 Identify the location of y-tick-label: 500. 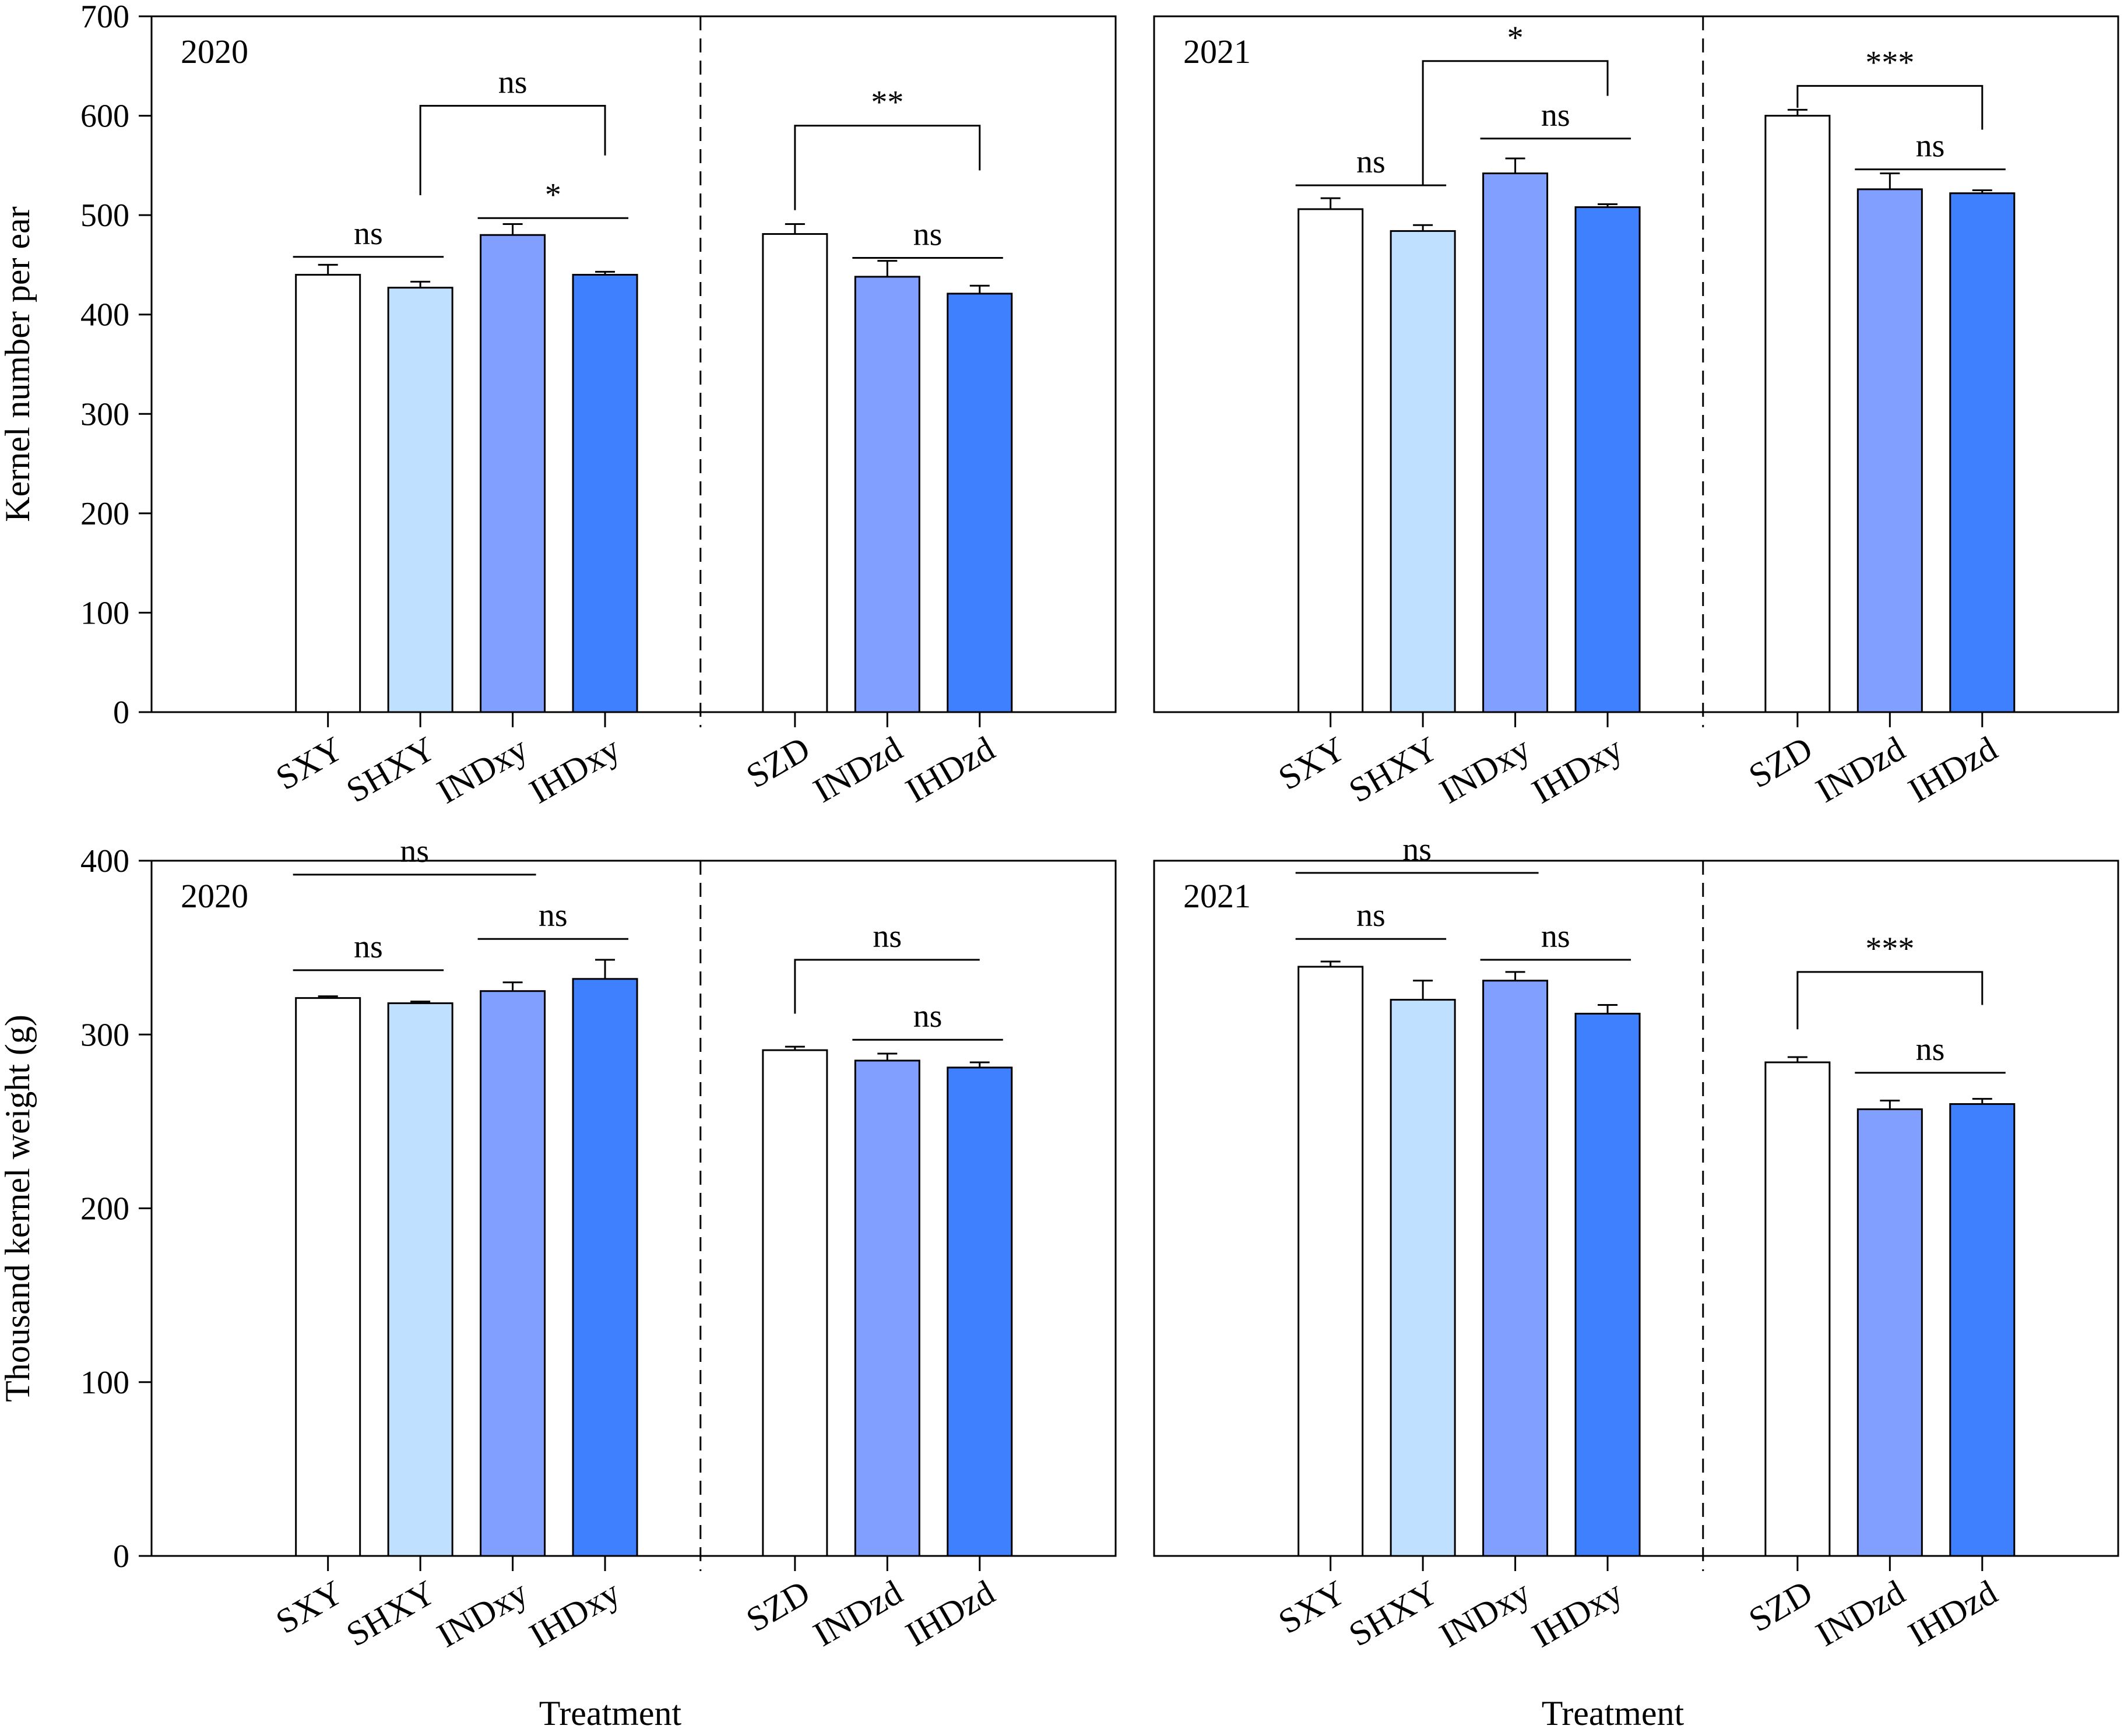
(104, 216).